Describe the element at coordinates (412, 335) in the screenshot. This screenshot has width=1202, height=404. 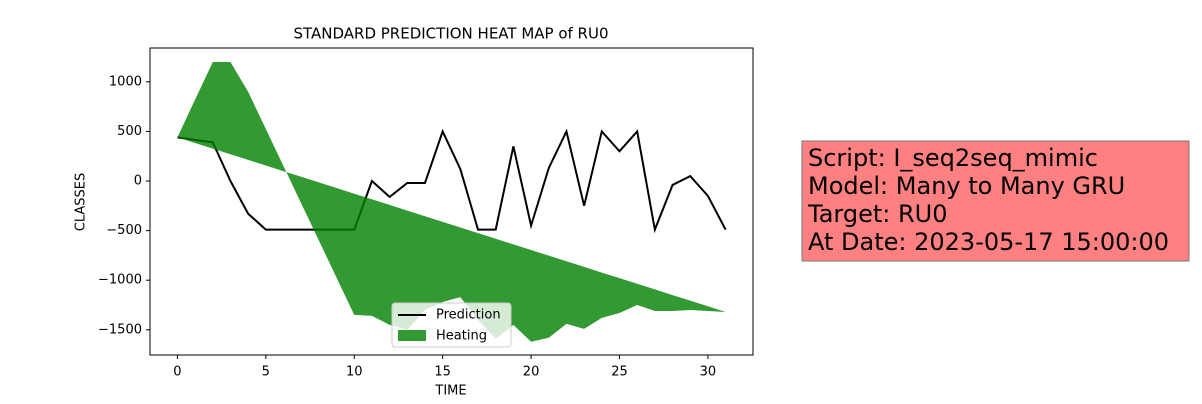
I see `legend-swatch` at that location.